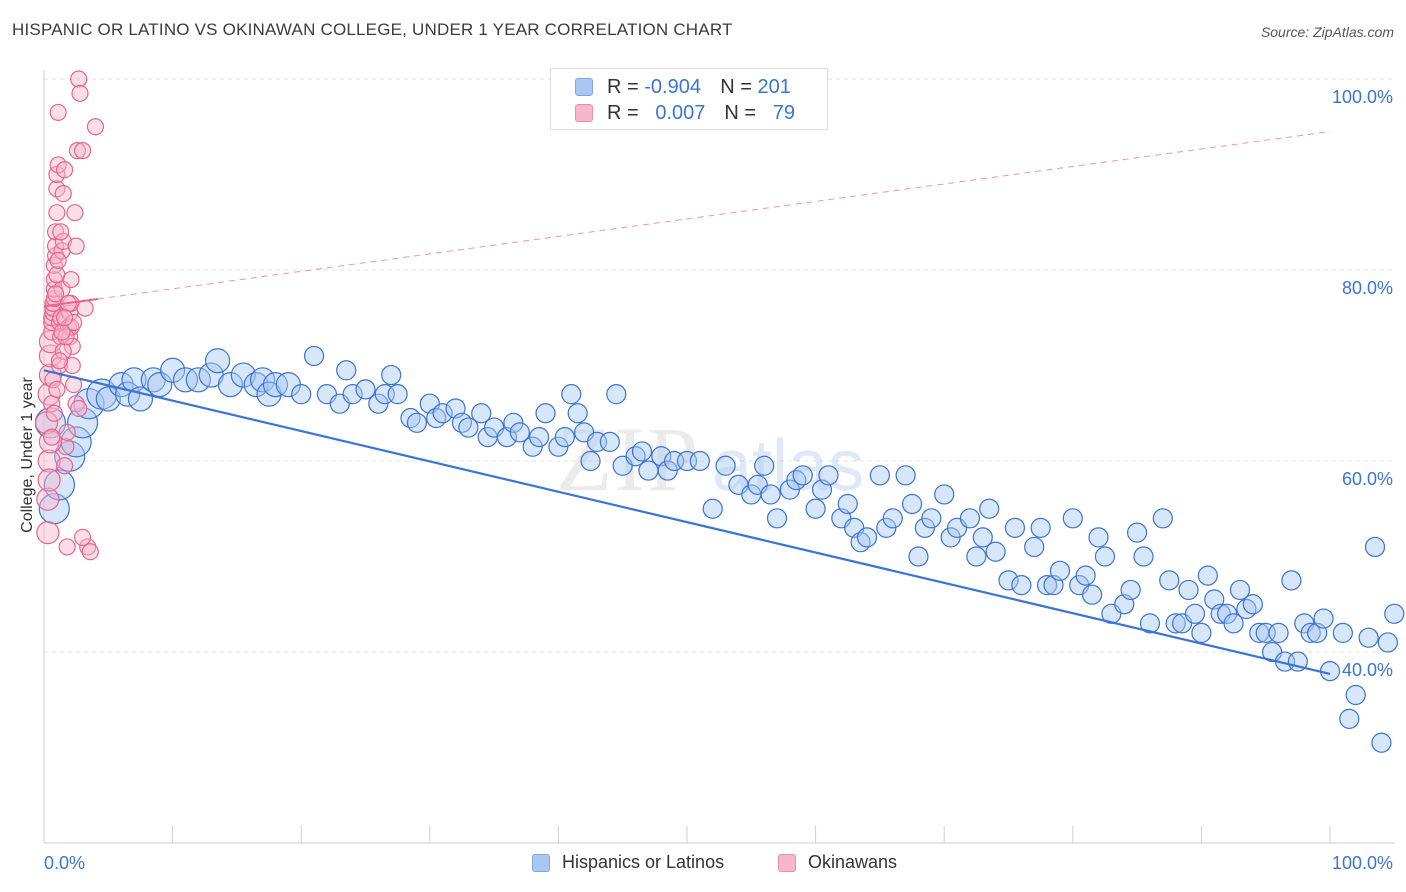 Image resolution: width=1406 pixels, height=892 pixels. I want to click on x-tick-label-min: 0.0%, so click(64, 863).